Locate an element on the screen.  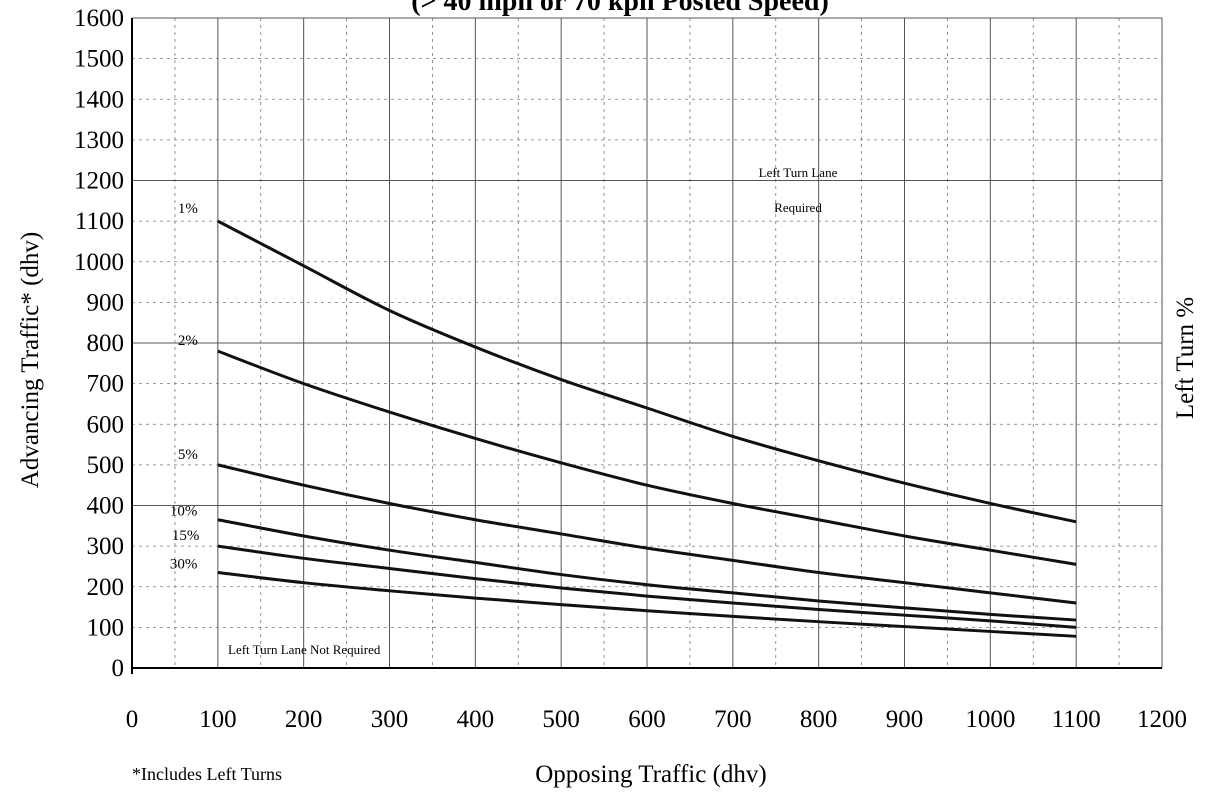
y-tick-label: 400 is located at coordinates (106, 506).